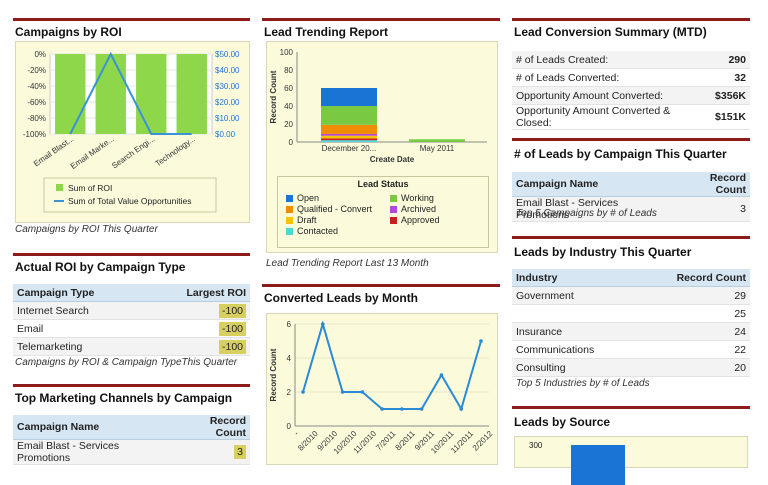 This screenshot has width=768, height=485. I want to click on leads-by-source-chart: 300, so click(631, 460).